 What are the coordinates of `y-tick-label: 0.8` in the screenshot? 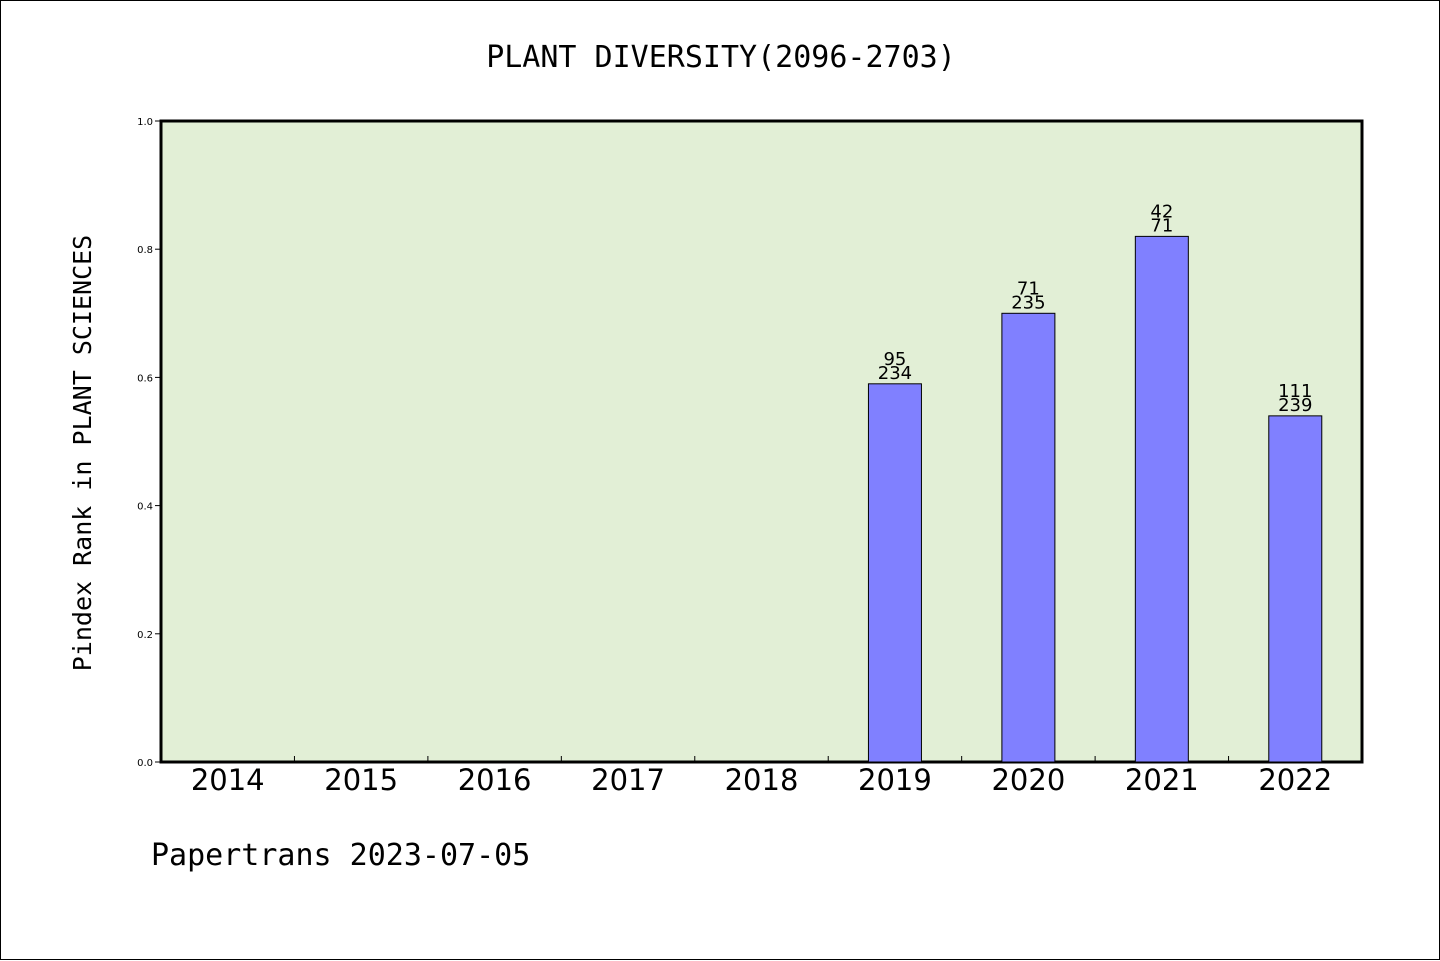 It's located at (145, 250).